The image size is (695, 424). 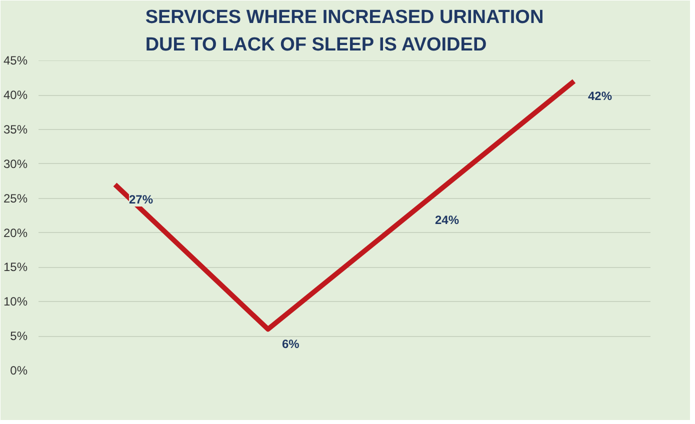 I want to click on data-label: 42%, so click(x=600, y=96).